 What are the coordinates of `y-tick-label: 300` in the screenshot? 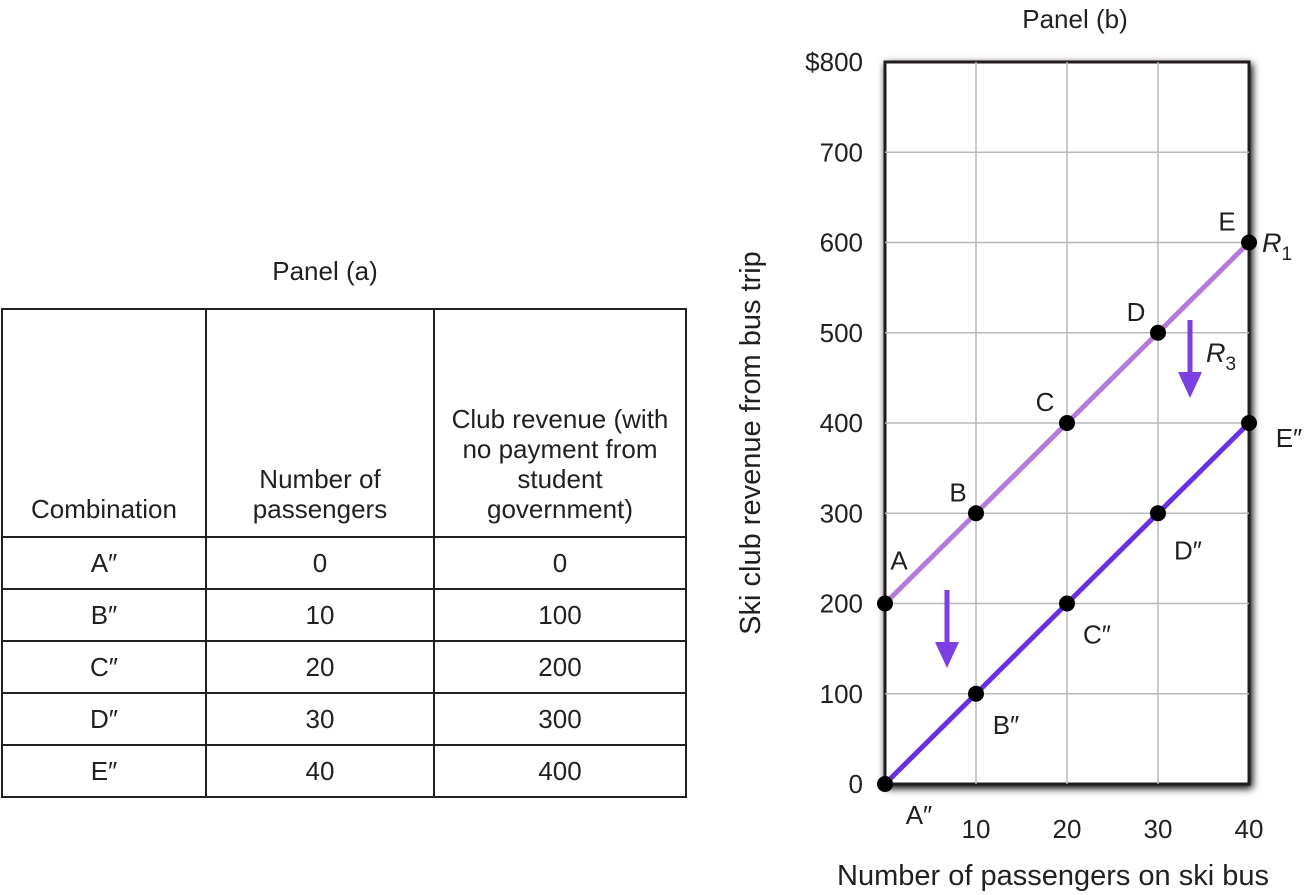 It's located at (841, 513).